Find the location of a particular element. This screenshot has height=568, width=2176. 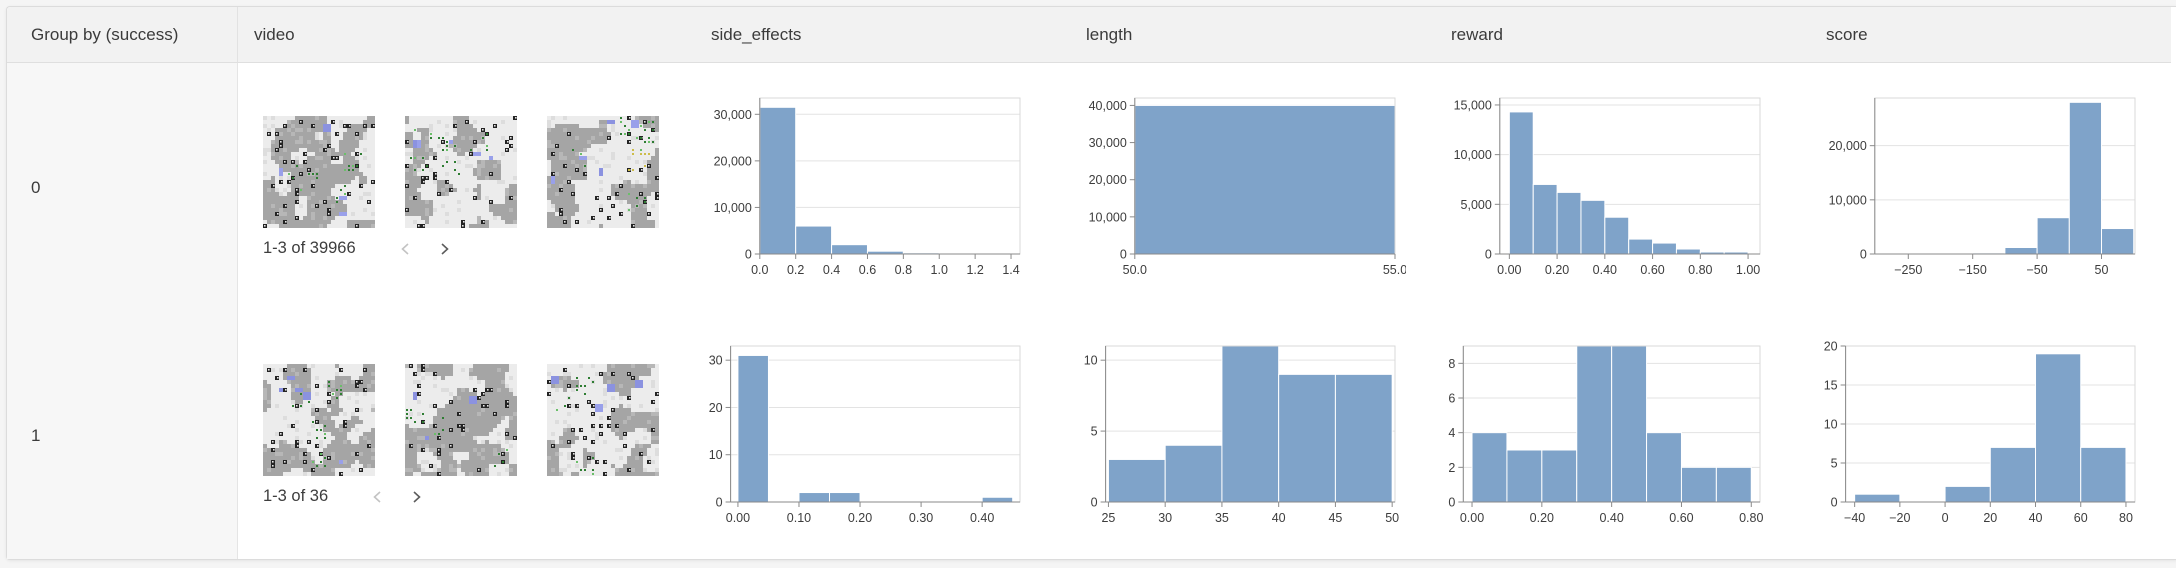

svg-text: 8 is located at coordinates (1451, 364).